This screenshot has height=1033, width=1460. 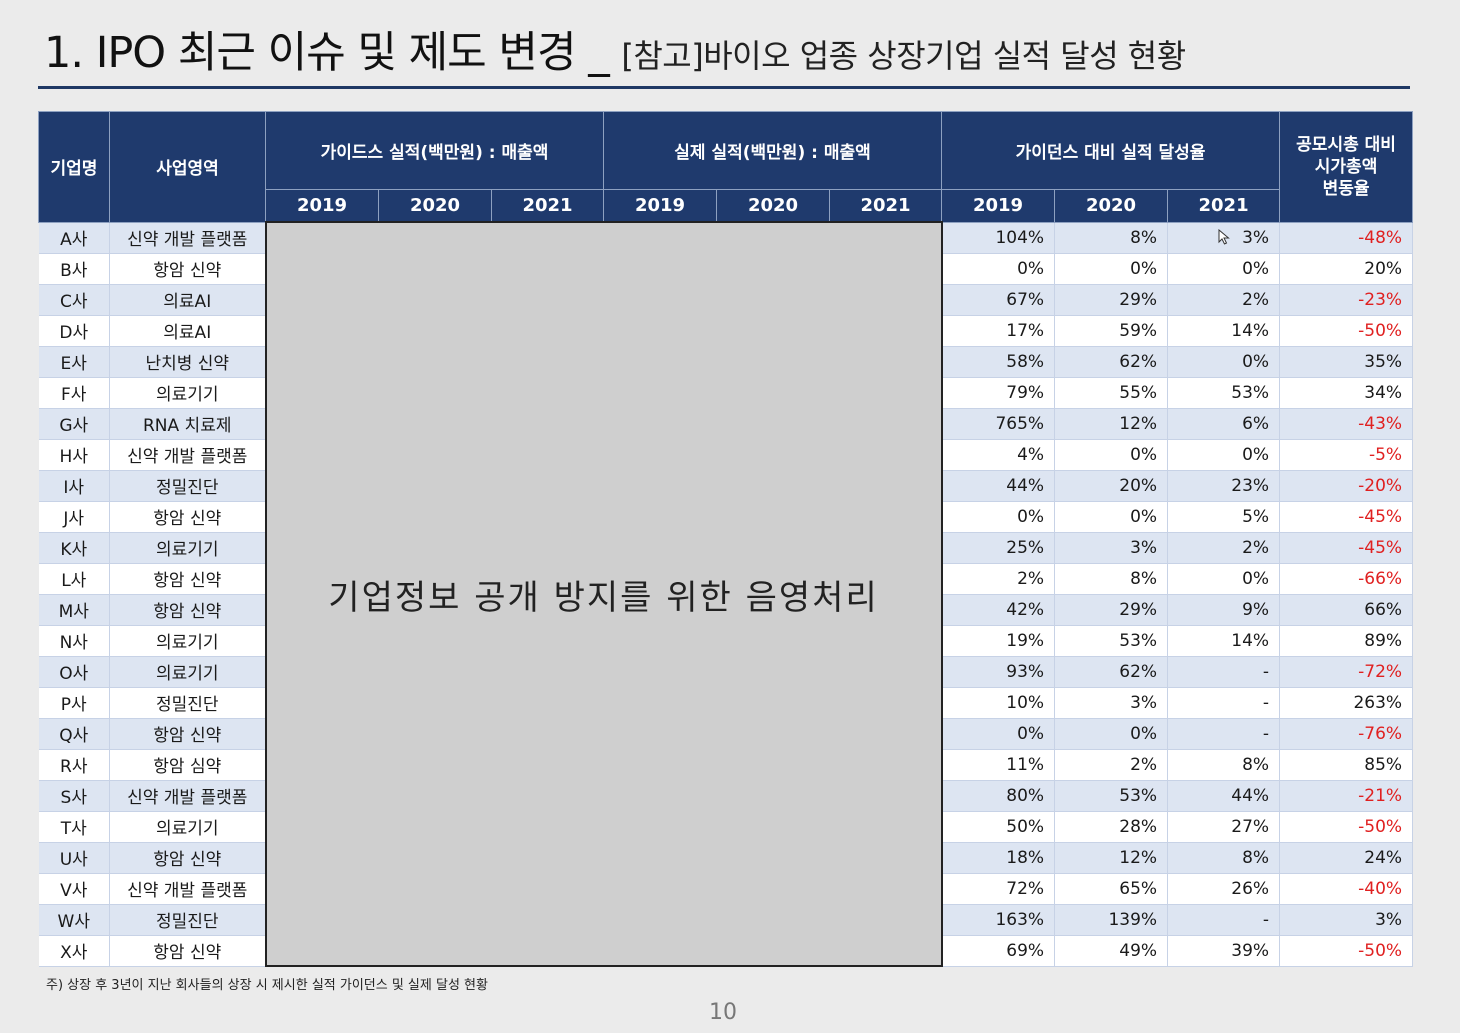 What do you see at coordinates (1224, 796) in the screenshot?
I see `rate-2021-cell: 44%` at bounding box center [1224, 796].